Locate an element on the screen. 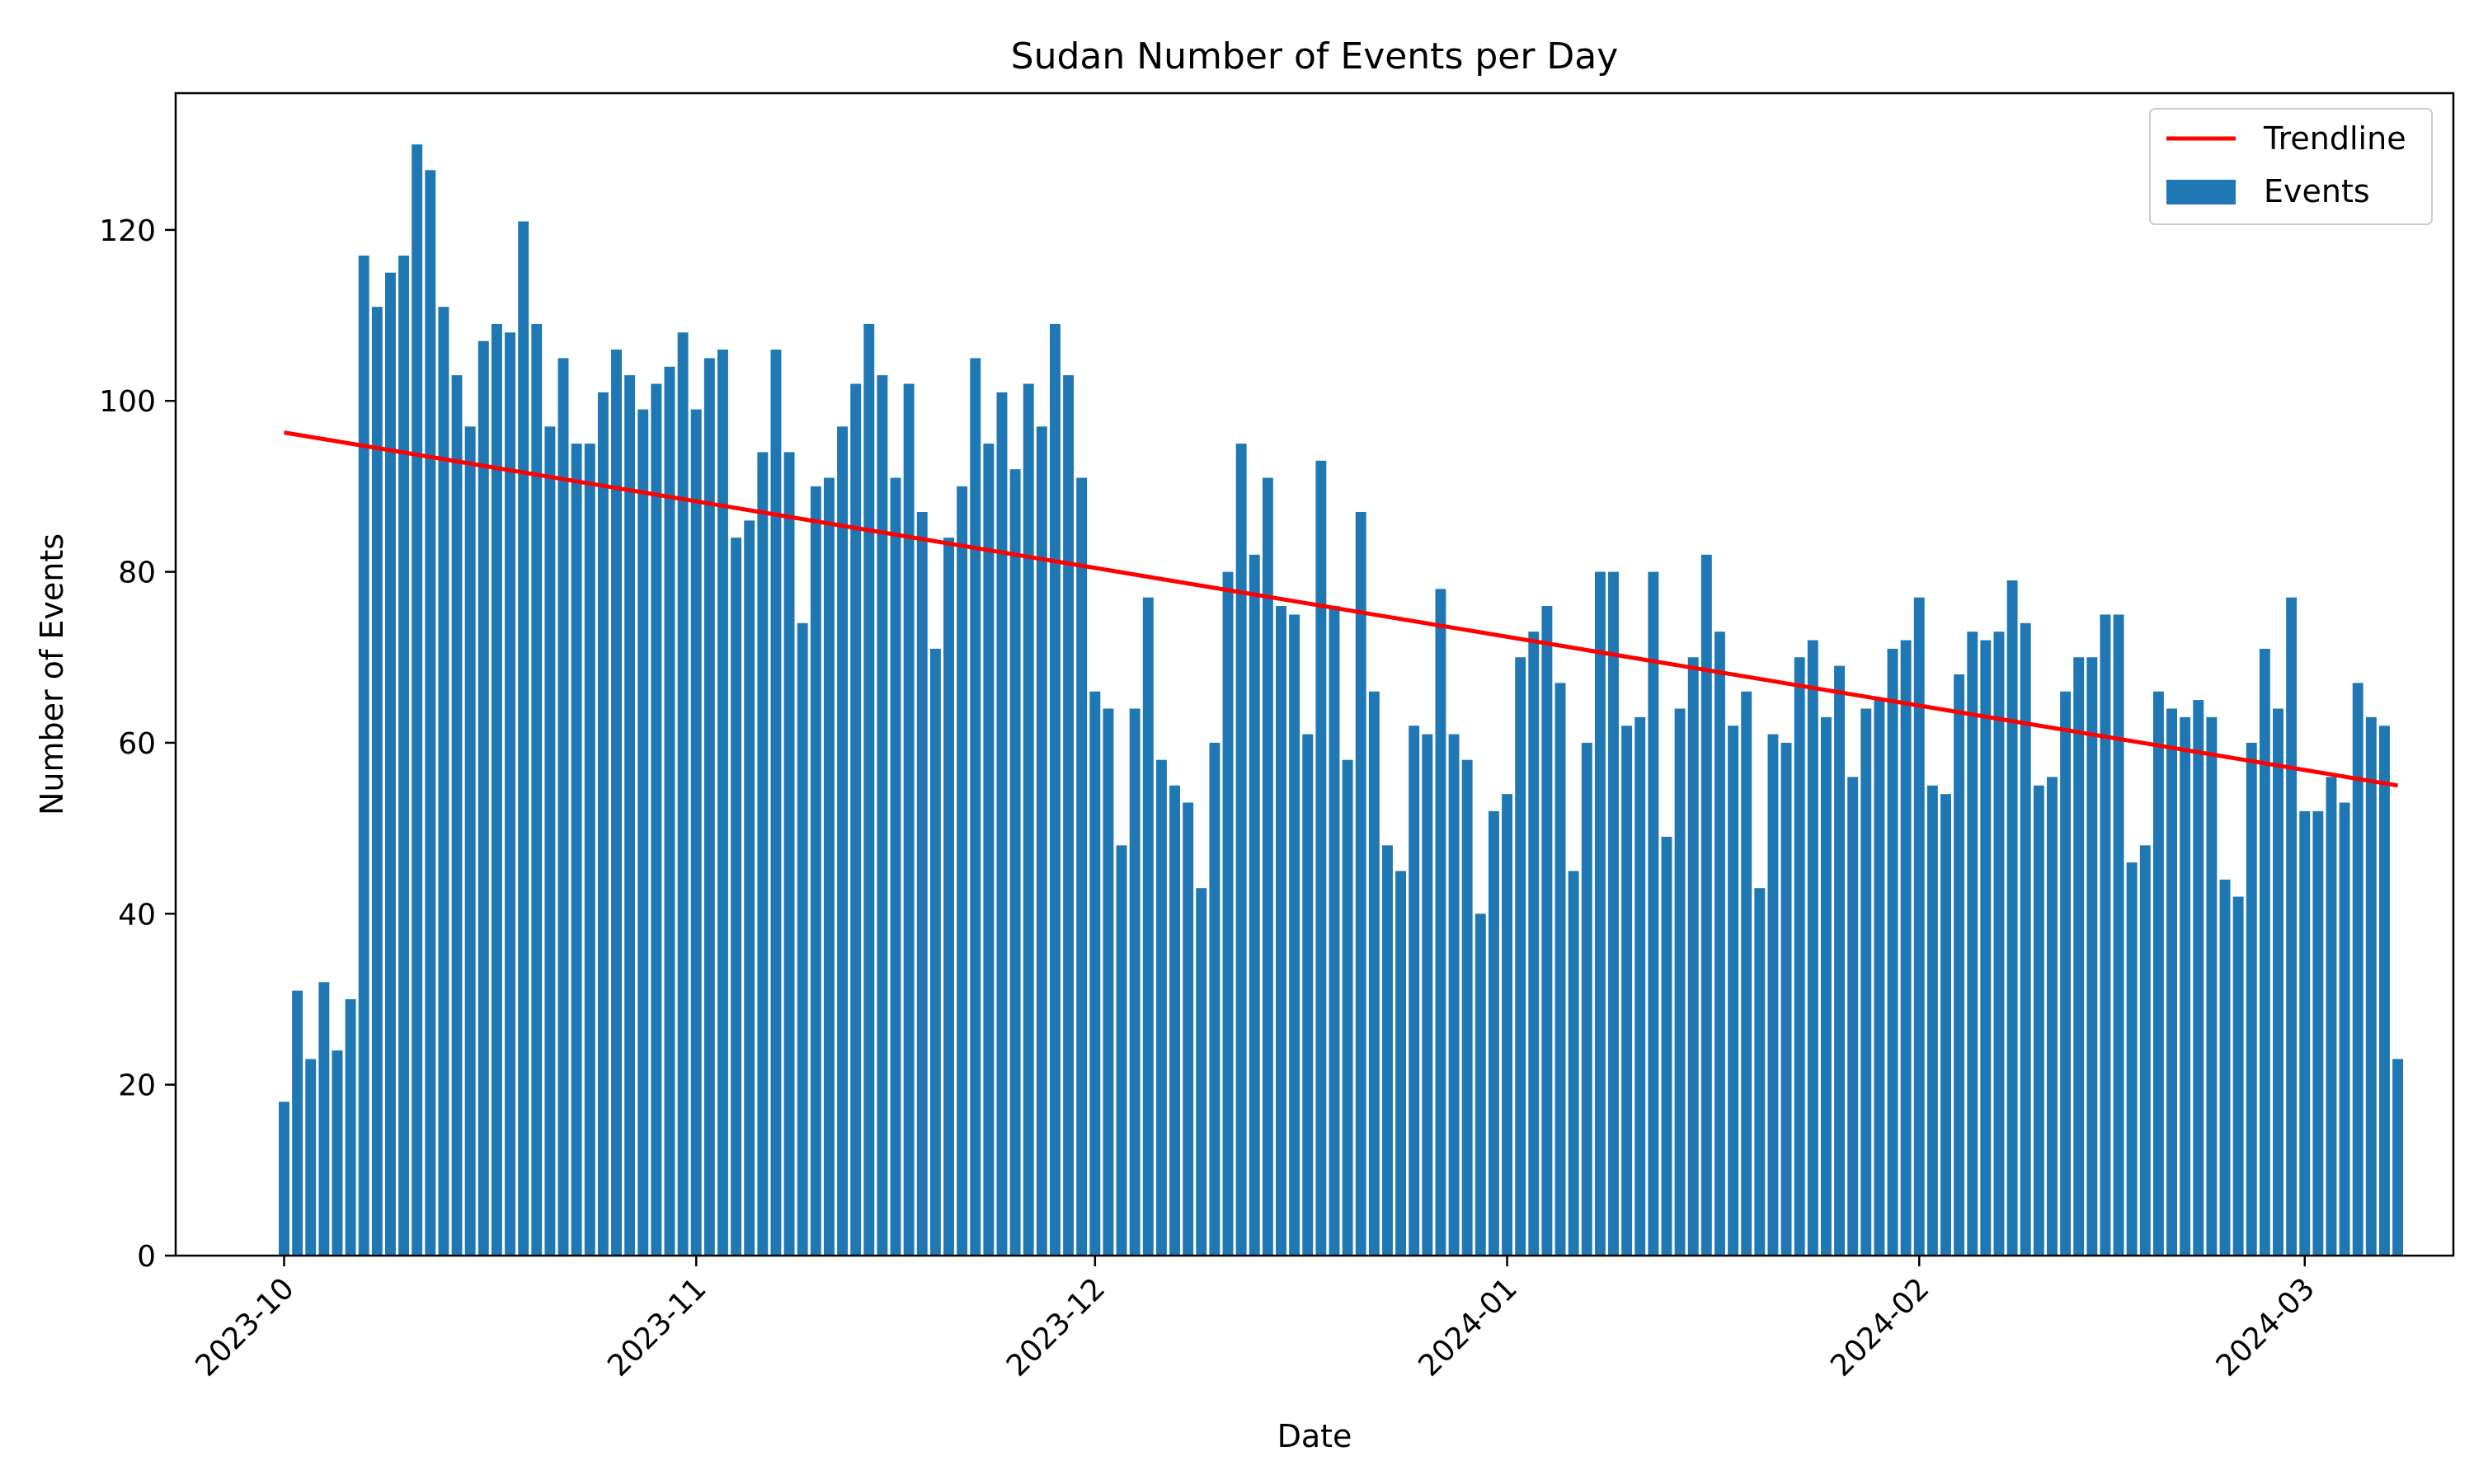 The image size is (2474, 1484). y-tick-label: 0 is located at coordinates (146, 1257).